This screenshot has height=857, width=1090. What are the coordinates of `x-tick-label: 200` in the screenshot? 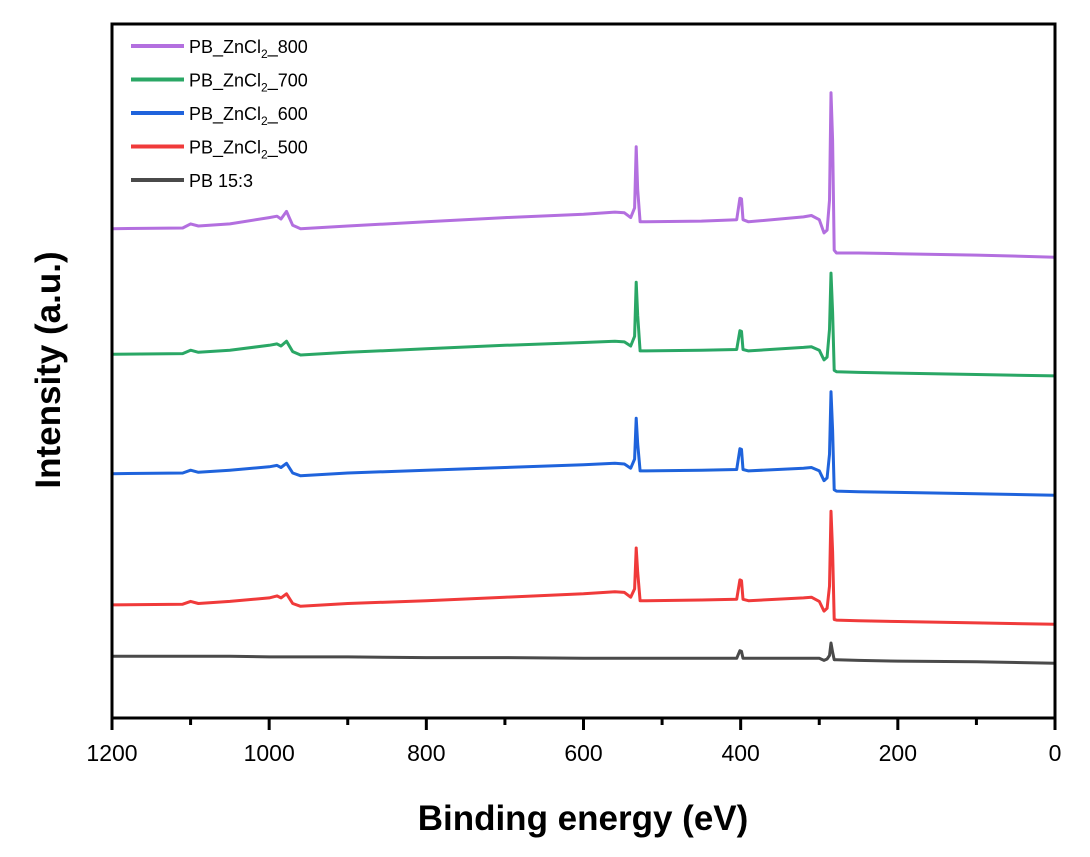 It's located at (898, 753).